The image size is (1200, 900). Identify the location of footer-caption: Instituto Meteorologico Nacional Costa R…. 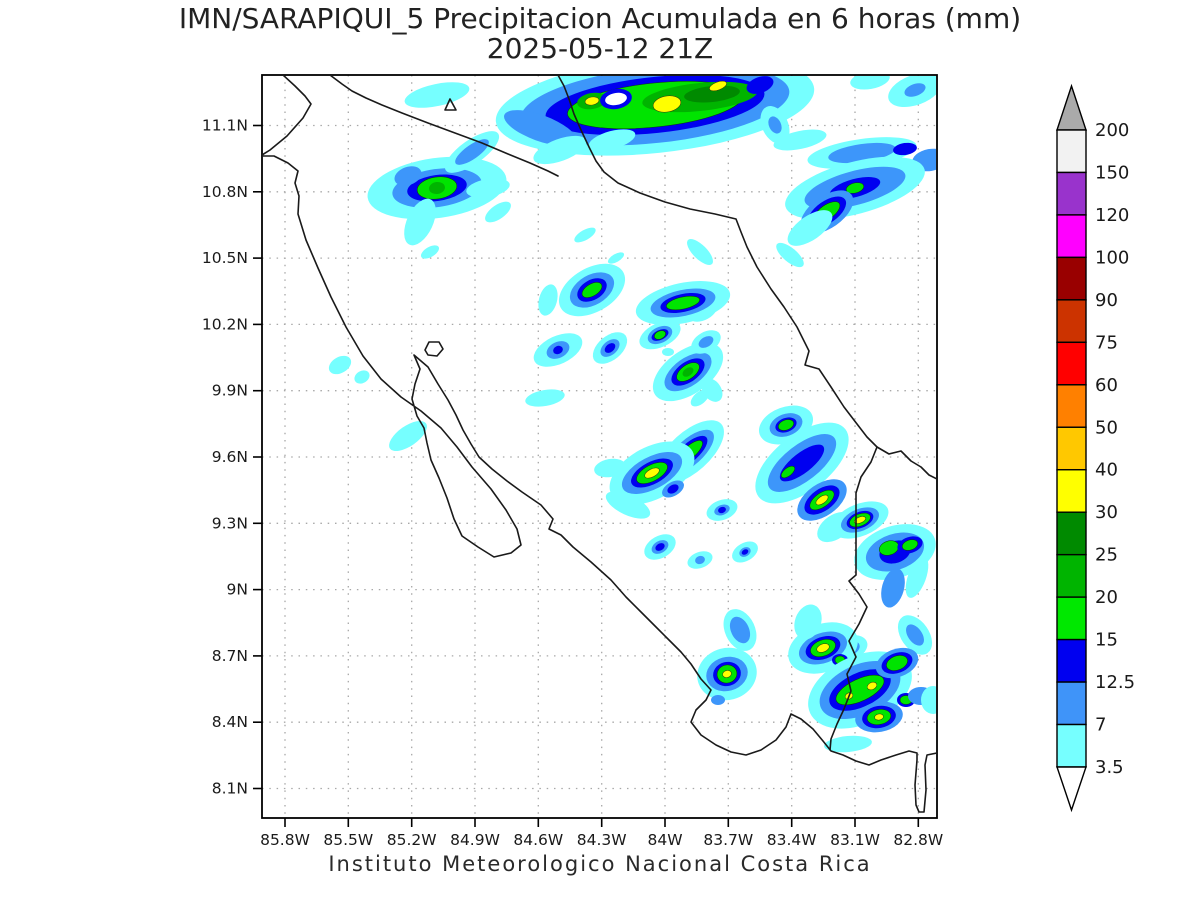
(600, 864).